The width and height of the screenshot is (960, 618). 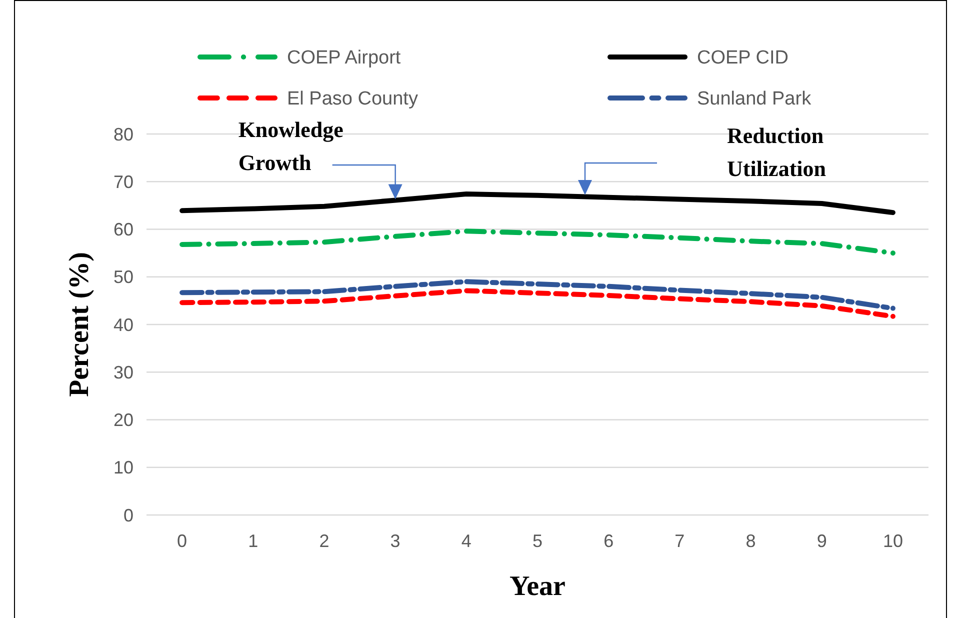 I want to click on x-tick-label: 2, so click(x=324, y=541).